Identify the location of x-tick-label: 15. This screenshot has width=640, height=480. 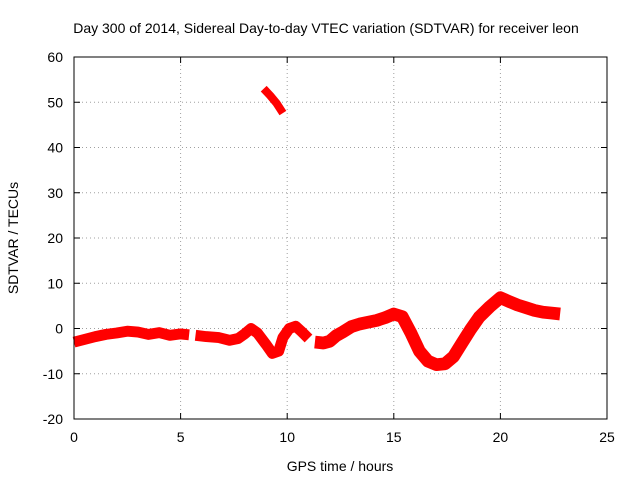
(394, 437).